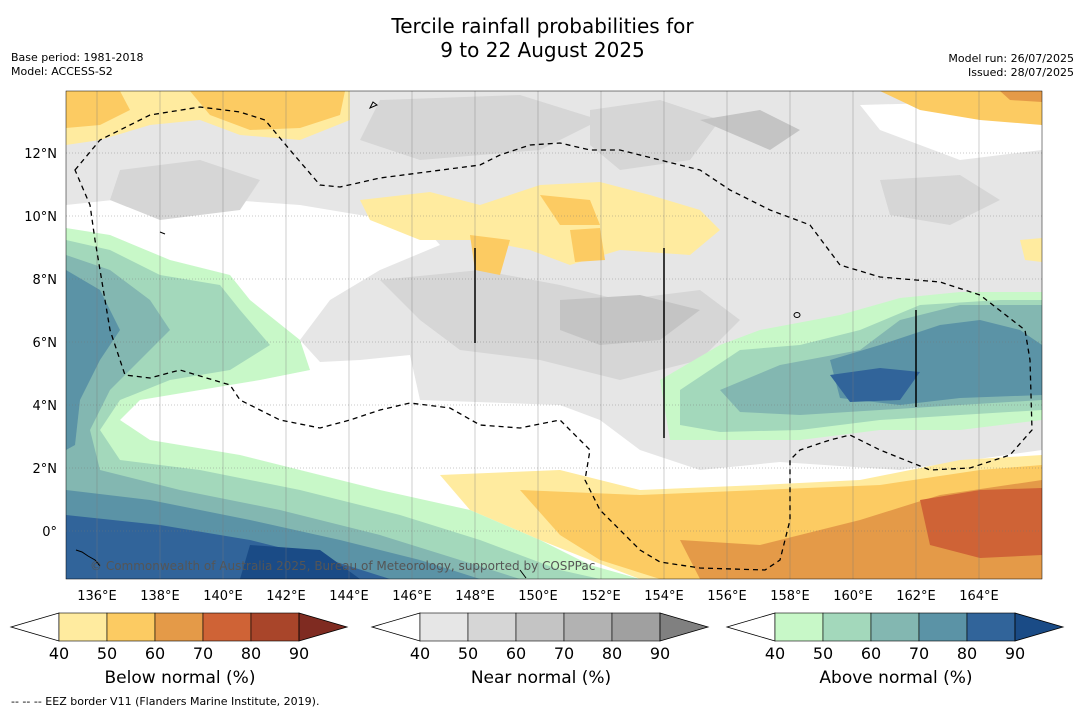 This screenshot has width=1085, height=713. What do you see at coordinates (853, 596) in the screenshot?
I see `longitude-label: 160°E` at bounding box center [853, 596].